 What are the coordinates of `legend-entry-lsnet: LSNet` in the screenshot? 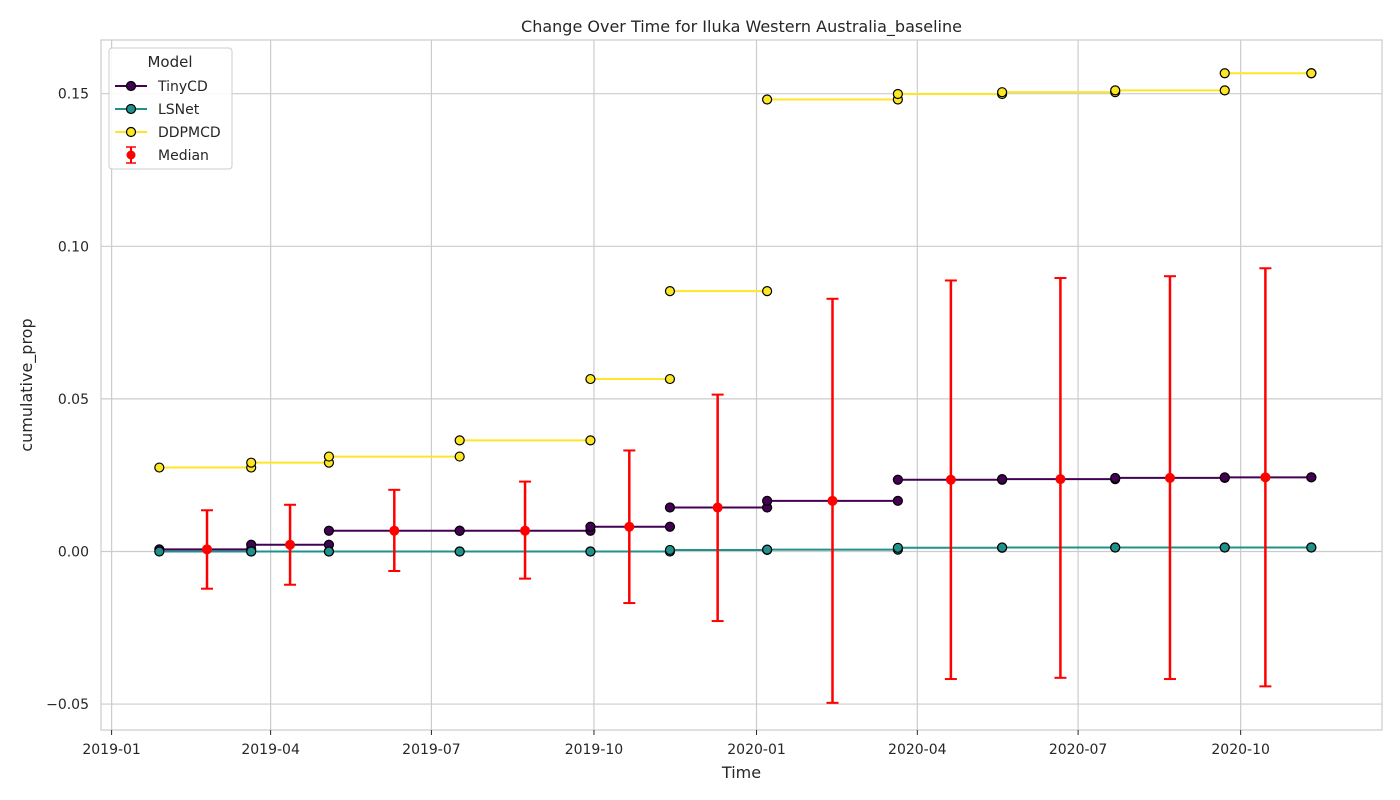 It's located at (157, 110).